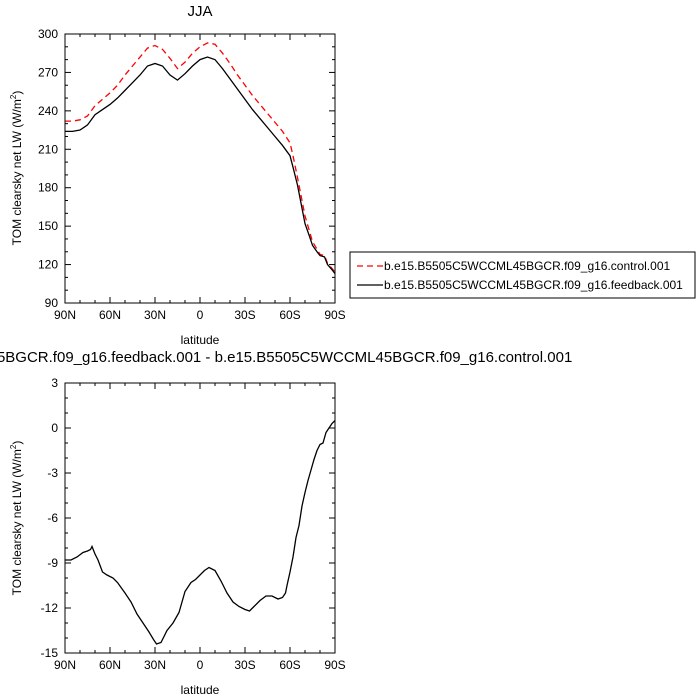 This screenshot has height=700, width=700. What do you see at coordinates (48, 111) in the screenshot?
I see `top-y-tick-label: 240` at bounding box center [48, 111].